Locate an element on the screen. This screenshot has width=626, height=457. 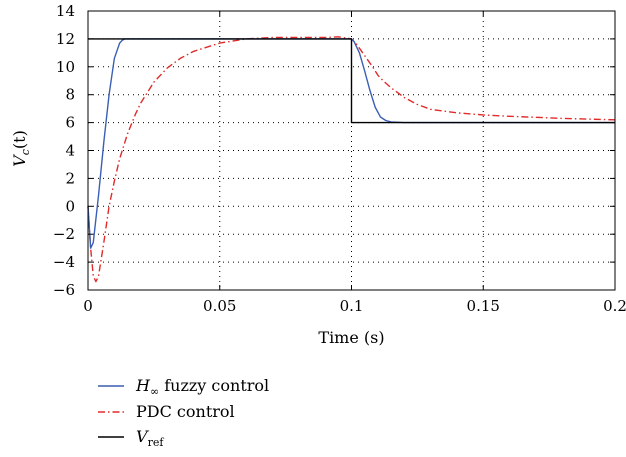
x-tick-label: 0.15 is located at coordinates (483, 306).